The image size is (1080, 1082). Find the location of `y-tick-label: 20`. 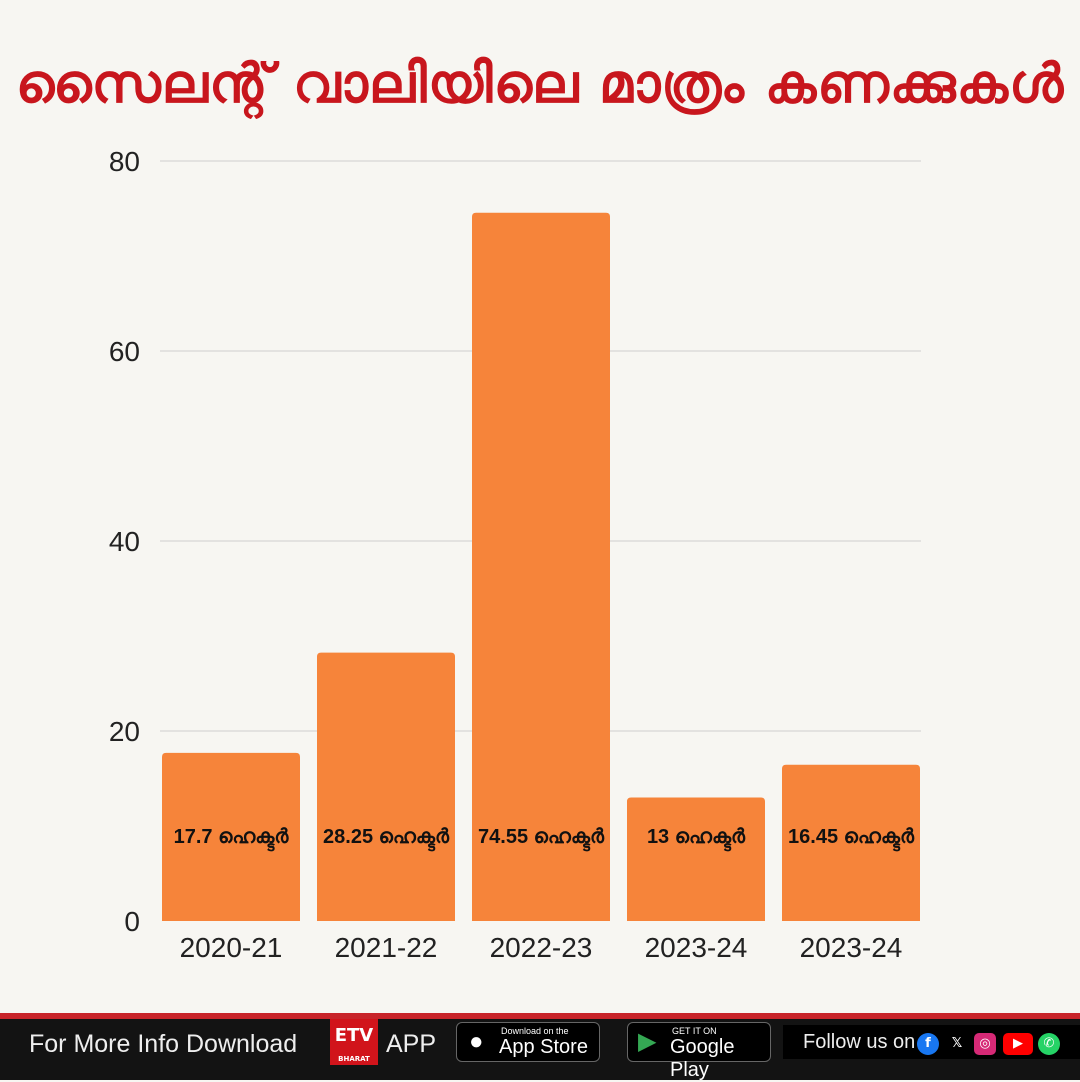

y-tick-label: 20 is located at coordinates (124, 731).